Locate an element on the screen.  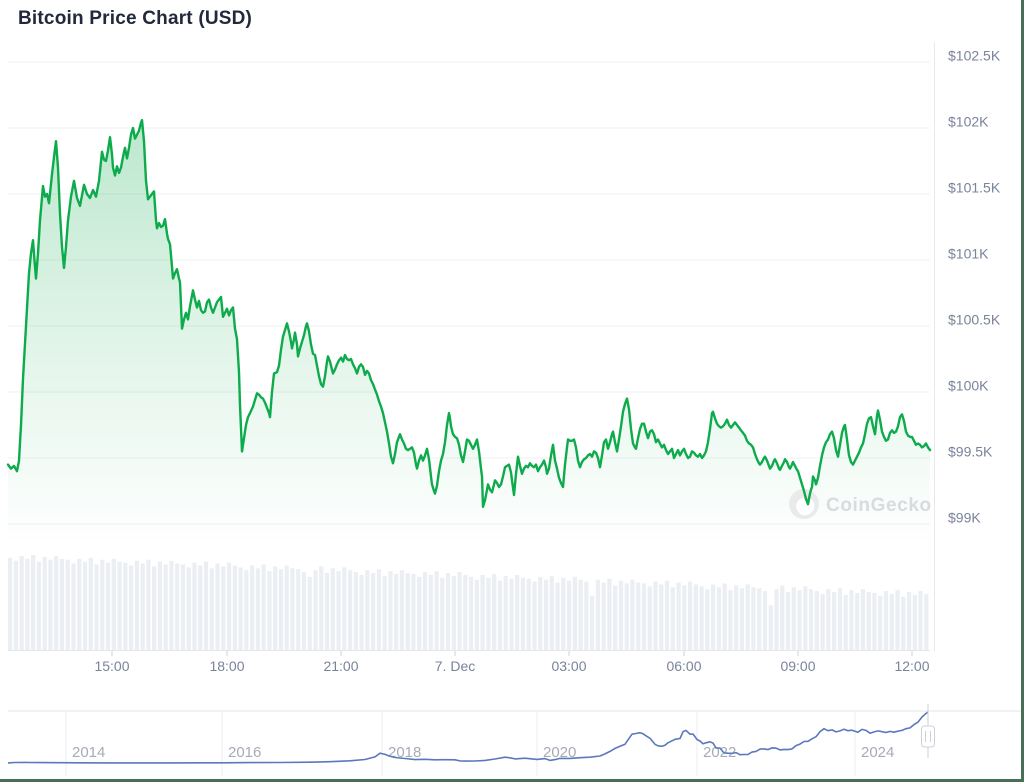
x-axis-label: 06:00 is located at coordinates (683, 666).